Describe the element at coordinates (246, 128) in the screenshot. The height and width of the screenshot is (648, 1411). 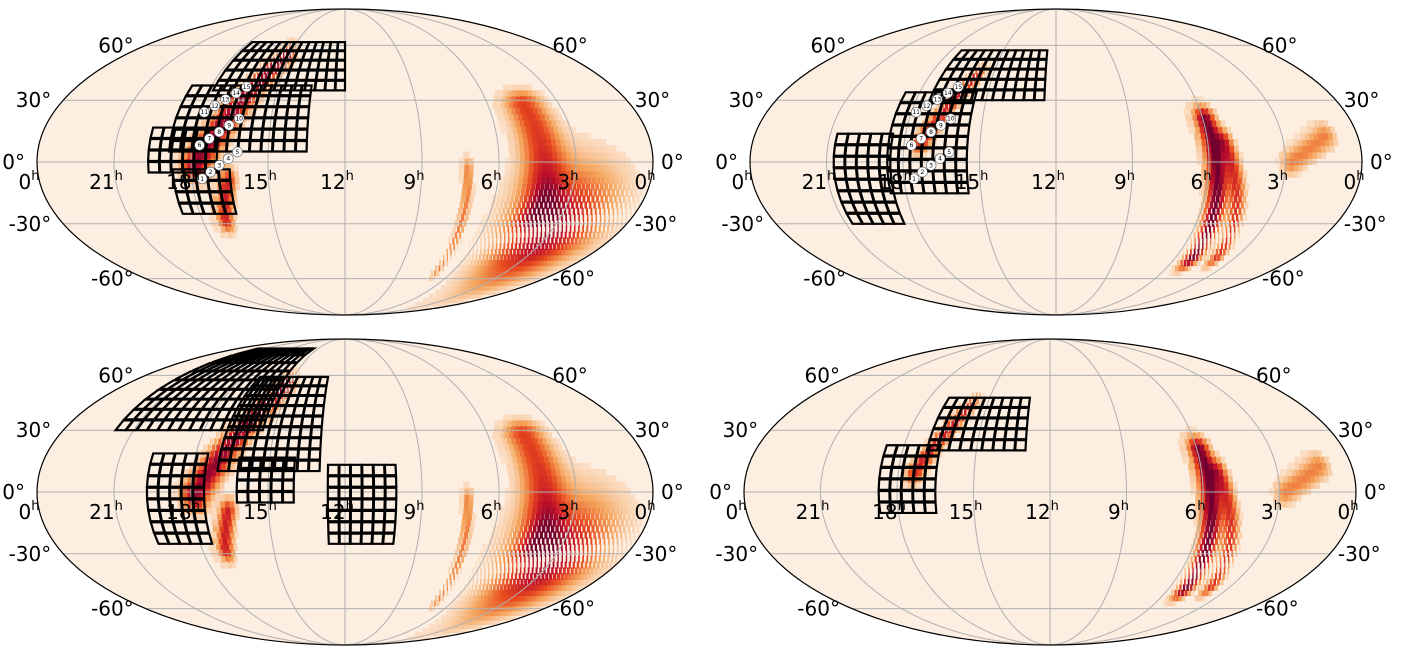
I see `tile-group` at that location.